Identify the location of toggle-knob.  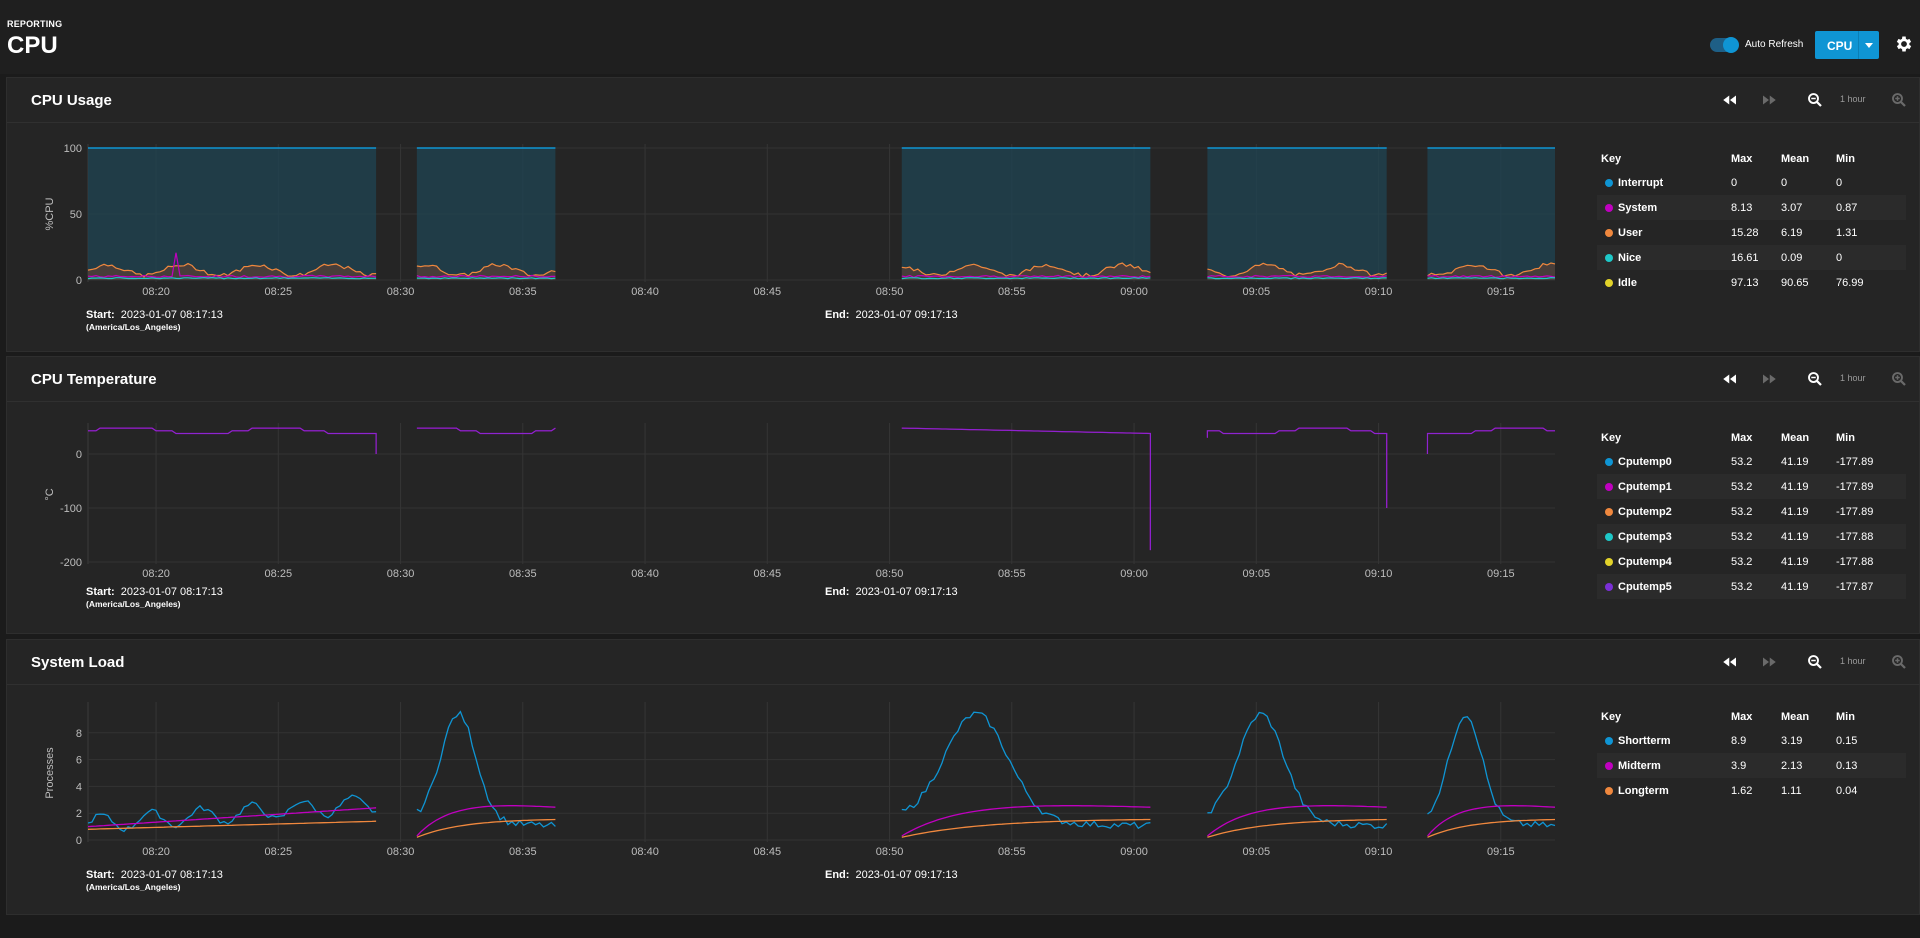
(1731, 45).